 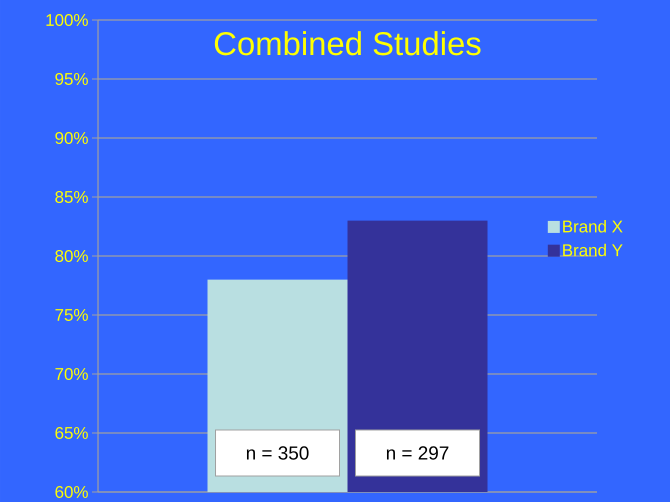 What do you see at coordinates (71, 315) in the screenshot?
I see `y-tick-label: 75%` at bounding box center [71, 315].